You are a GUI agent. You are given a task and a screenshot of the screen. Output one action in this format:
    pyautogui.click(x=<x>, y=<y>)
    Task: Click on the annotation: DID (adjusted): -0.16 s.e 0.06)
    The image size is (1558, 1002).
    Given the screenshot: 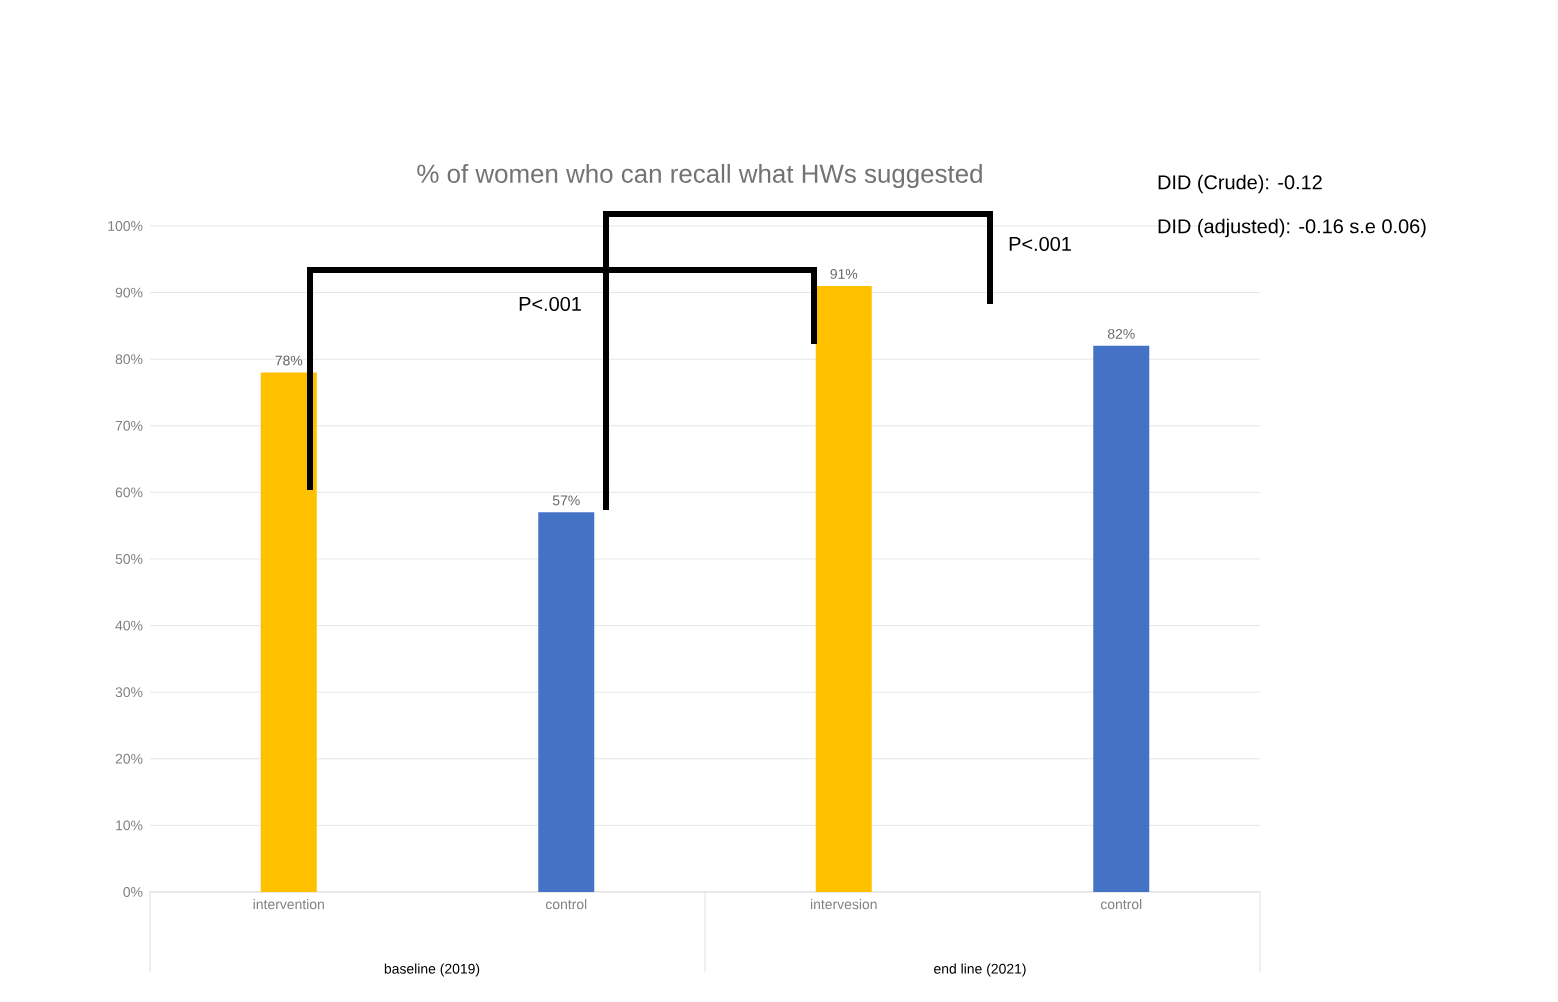 What is the action you would take?
    pyautogui.click(x=1292, y=228)
    